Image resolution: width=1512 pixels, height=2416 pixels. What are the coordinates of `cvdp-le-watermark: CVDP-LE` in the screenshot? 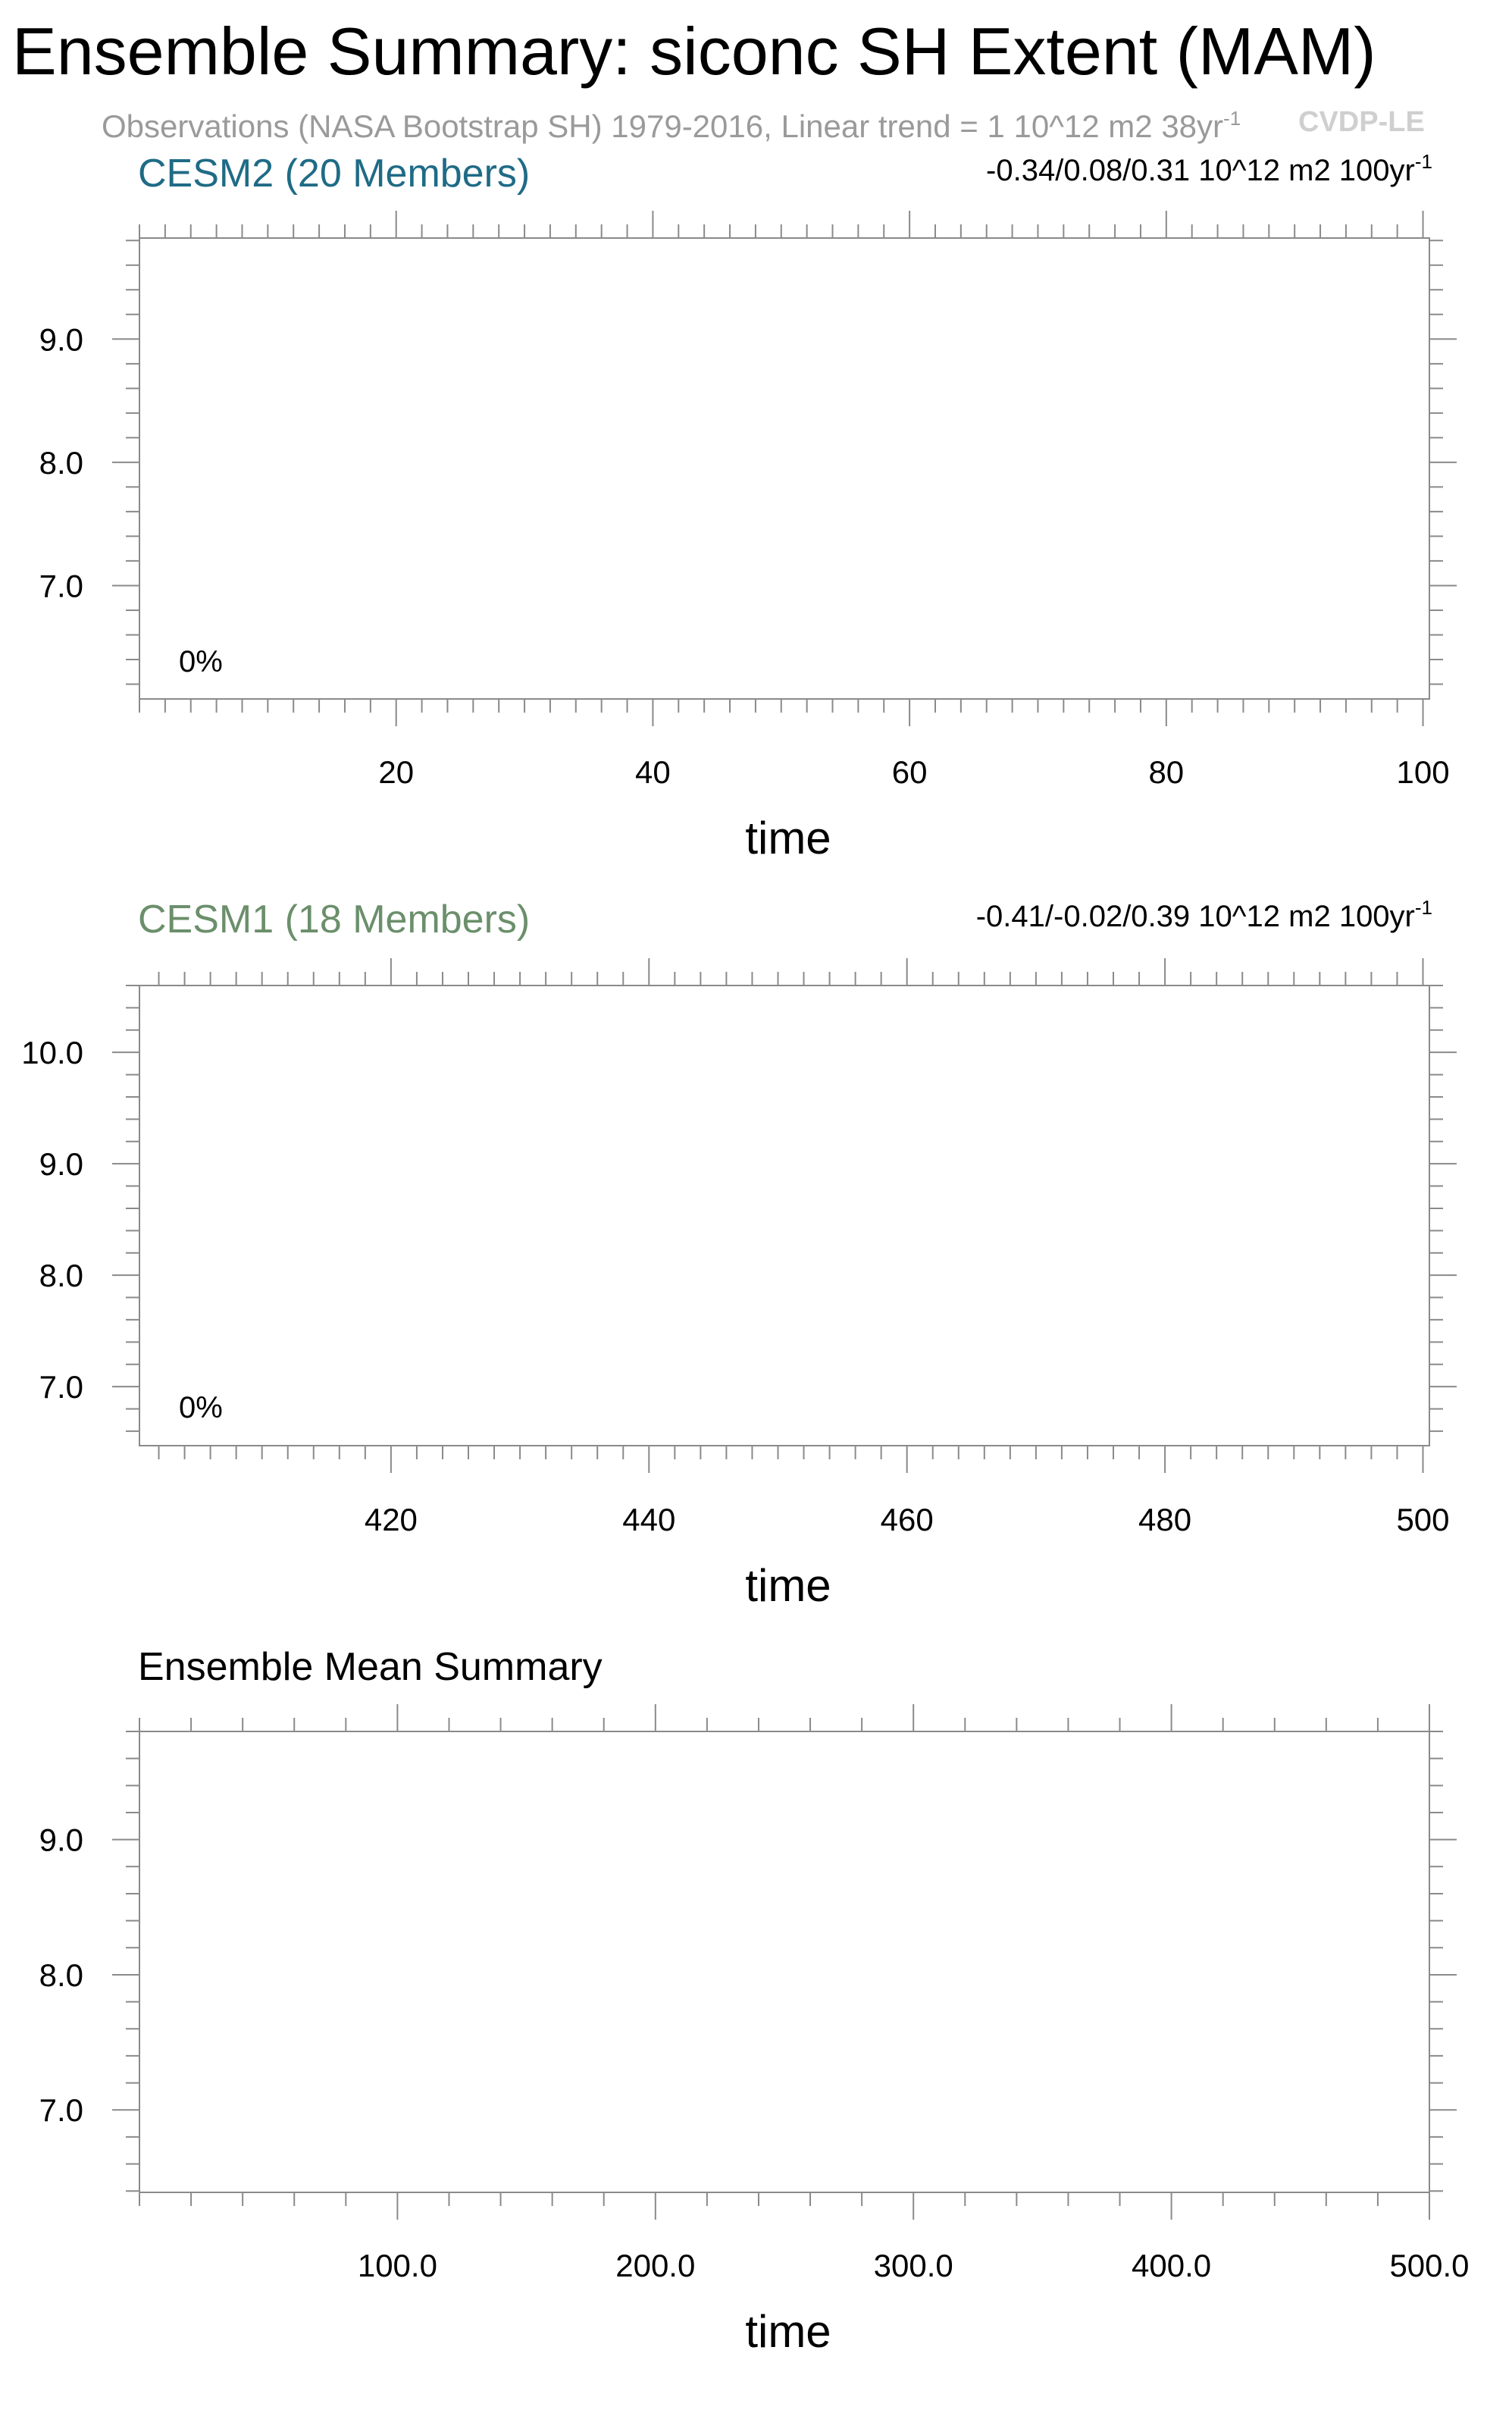 It's located at (1361, 122).